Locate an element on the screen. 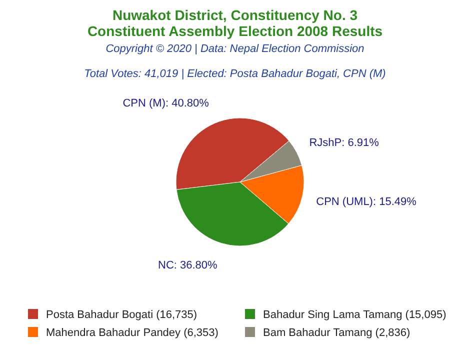 This screenshot has width=470, height=352. legend-label: Bahadur Sing Lama Tamang (15,095) is located at coordinates (354, 315).